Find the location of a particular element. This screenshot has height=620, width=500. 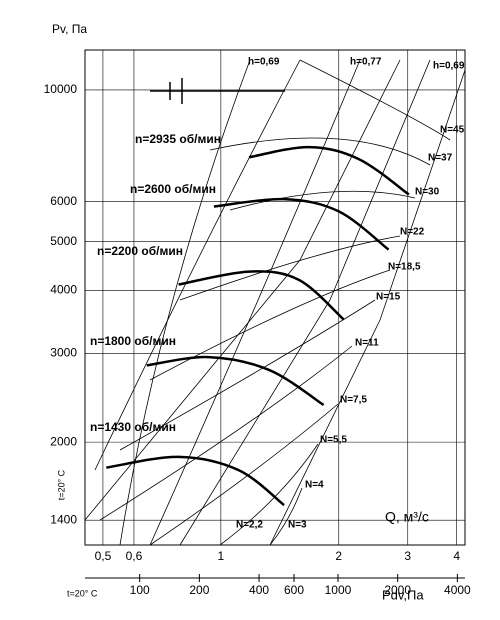

power-label: N=5,5 is located at coordinates (333, 440).